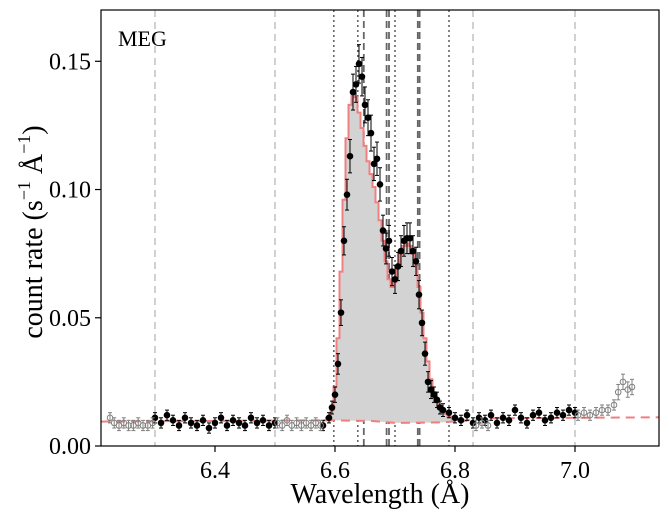 The image size is (669, 516). Describe the element at coordinates (33, 167) in the screenshot. I see `y-axis-label-mid: Å` at that location.